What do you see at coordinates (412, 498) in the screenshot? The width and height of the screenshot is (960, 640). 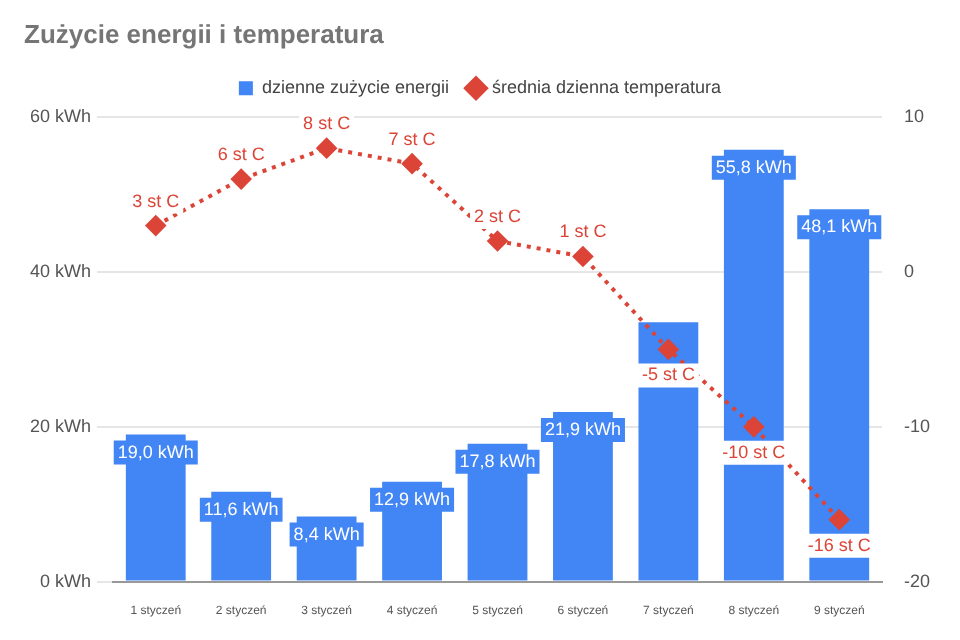 I see `data-label: 12,9 kWh` at bounding box center [412, 498].